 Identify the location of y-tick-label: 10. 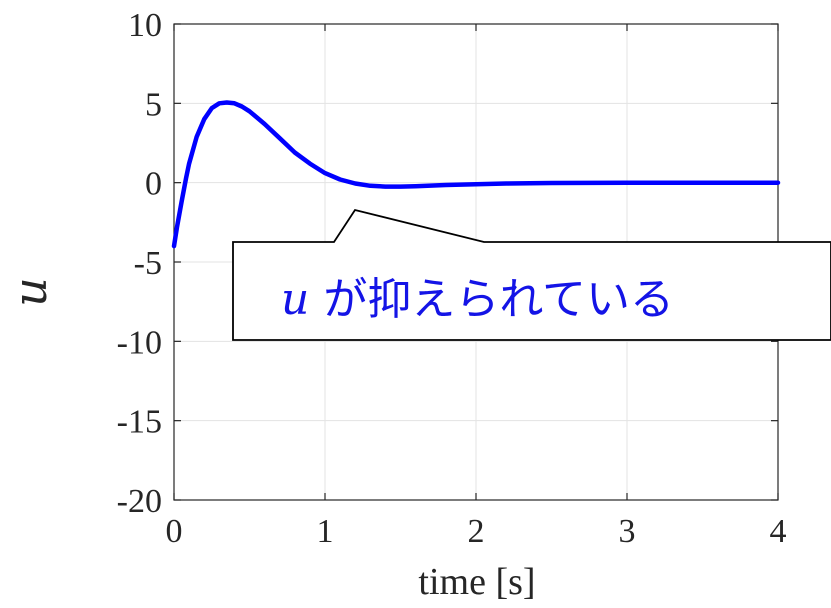
(145, 25).